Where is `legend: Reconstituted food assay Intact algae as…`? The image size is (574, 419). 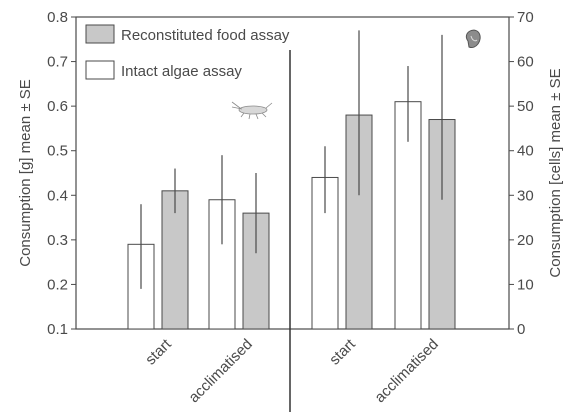
legend: Reconstituted food assay Intact algae as… is located at coordinates (187, 52).